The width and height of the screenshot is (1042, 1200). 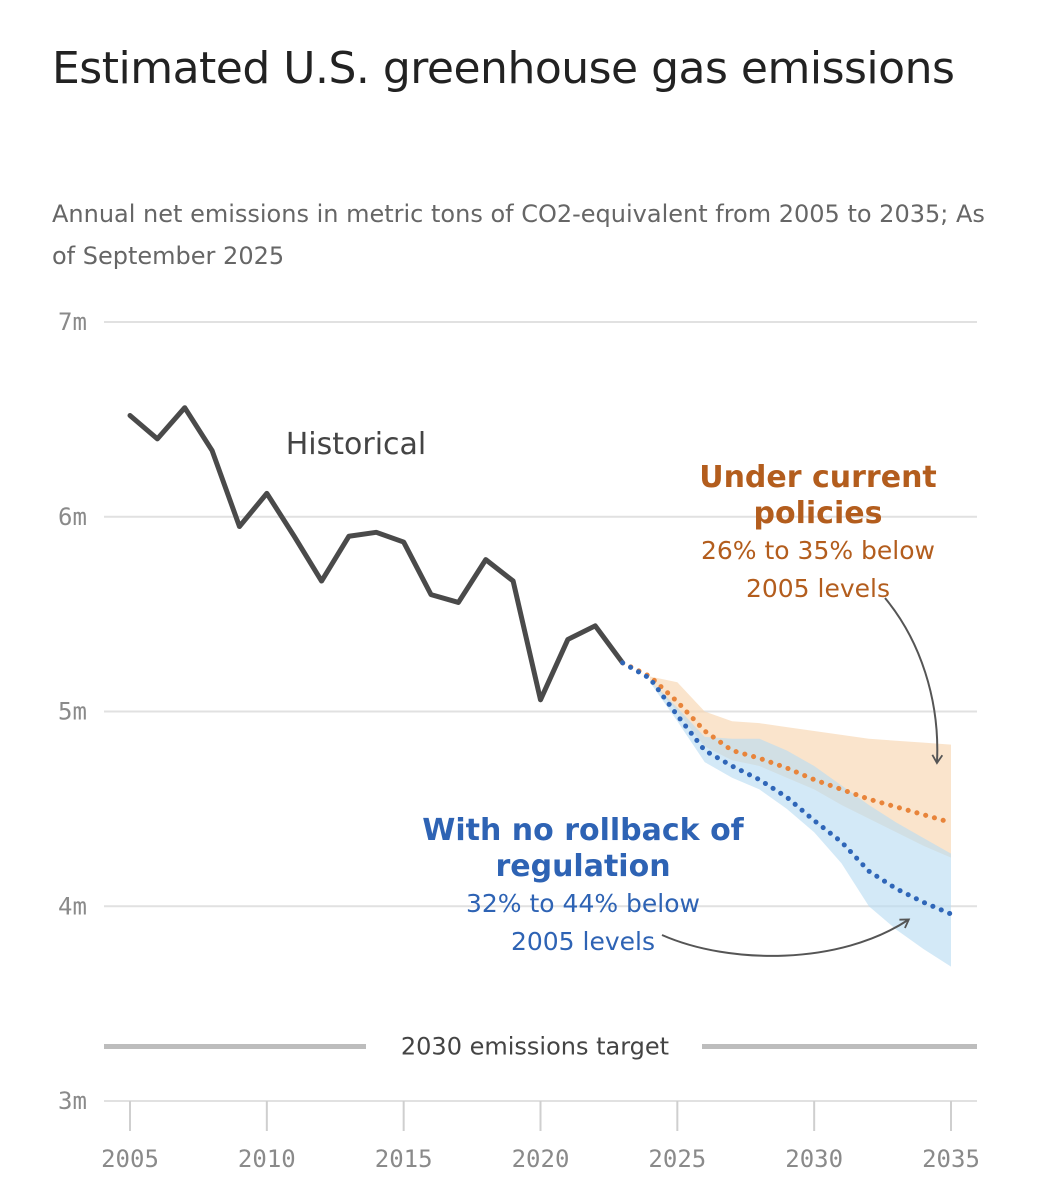 I want to click on x-tick-label: 2010, so click(x=267, y=1159).